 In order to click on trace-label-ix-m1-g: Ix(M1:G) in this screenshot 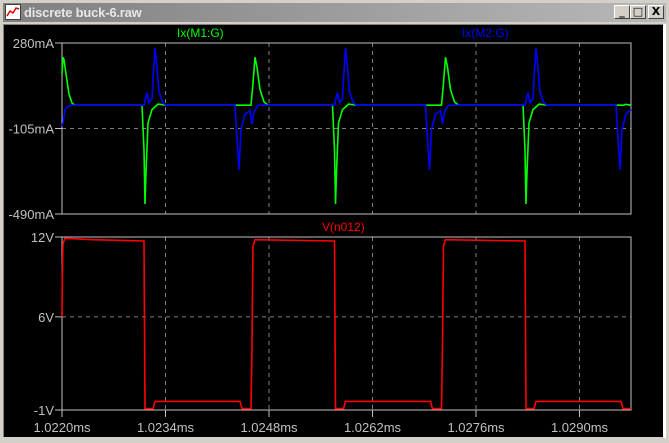, I will do `click(200, 33)`.